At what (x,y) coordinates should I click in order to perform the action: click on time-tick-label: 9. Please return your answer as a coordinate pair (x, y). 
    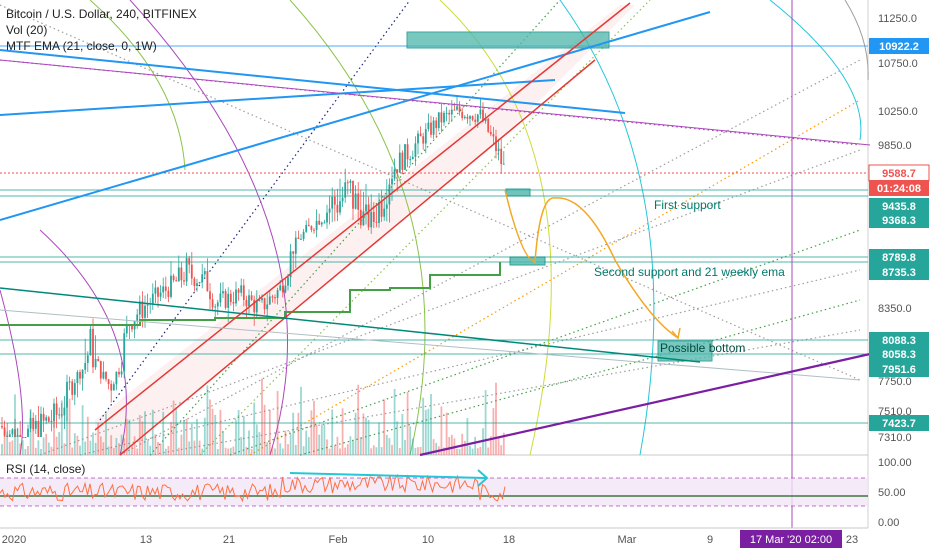
    Looking at the image, I should click on (710, 540).